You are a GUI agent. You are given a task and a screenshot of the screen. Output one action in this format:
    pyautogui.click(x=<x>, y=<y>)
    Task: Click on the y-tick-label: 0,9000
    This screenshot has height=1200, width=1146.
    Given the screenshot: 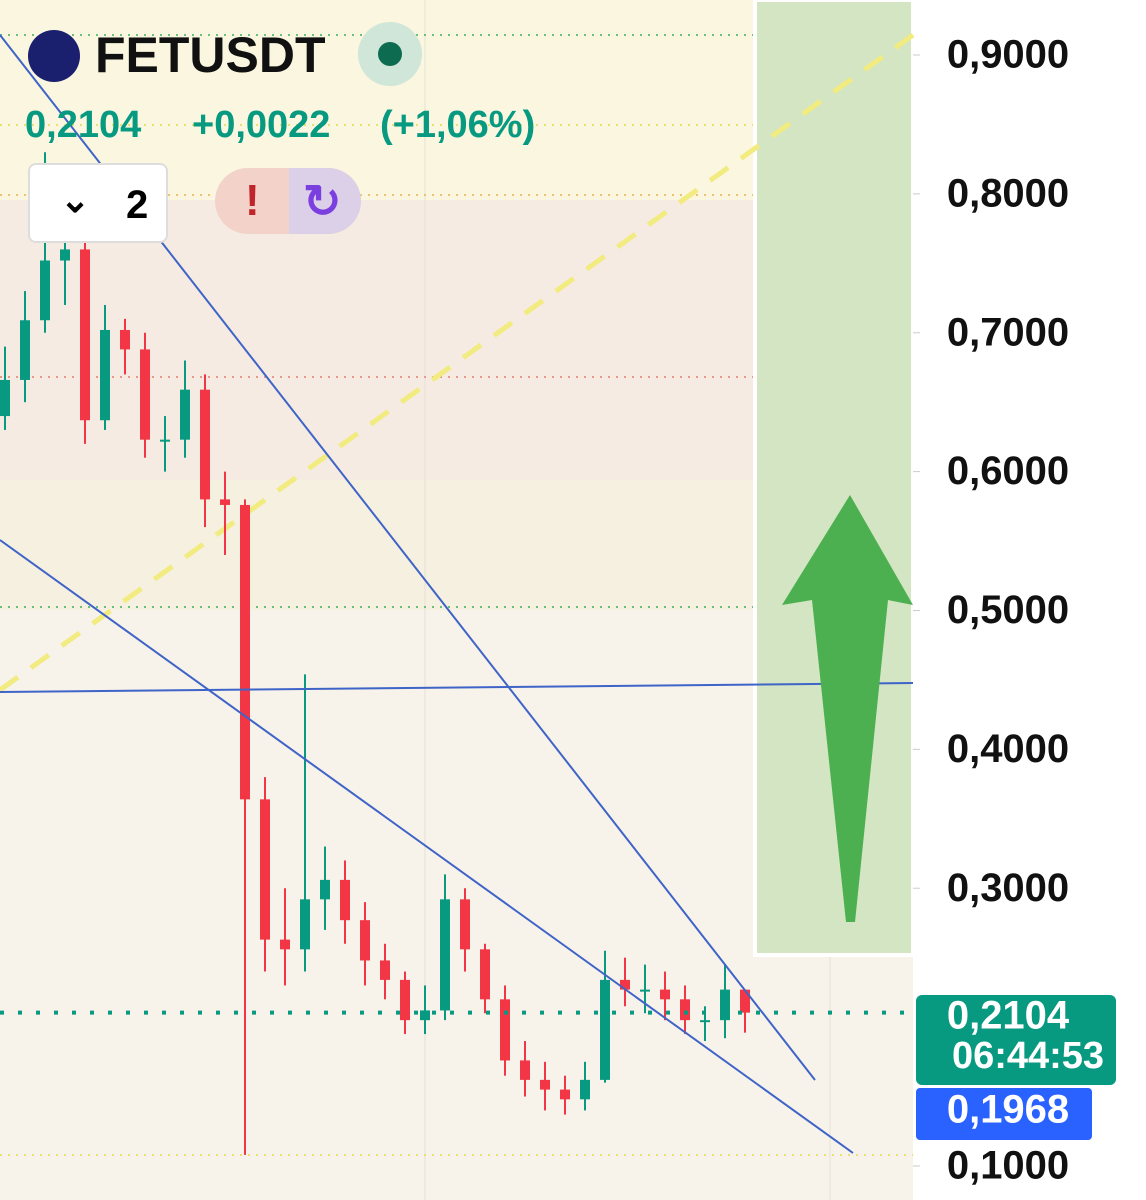 What is the action you would take?
    pyautogui.click(x=1008, y=55)
    